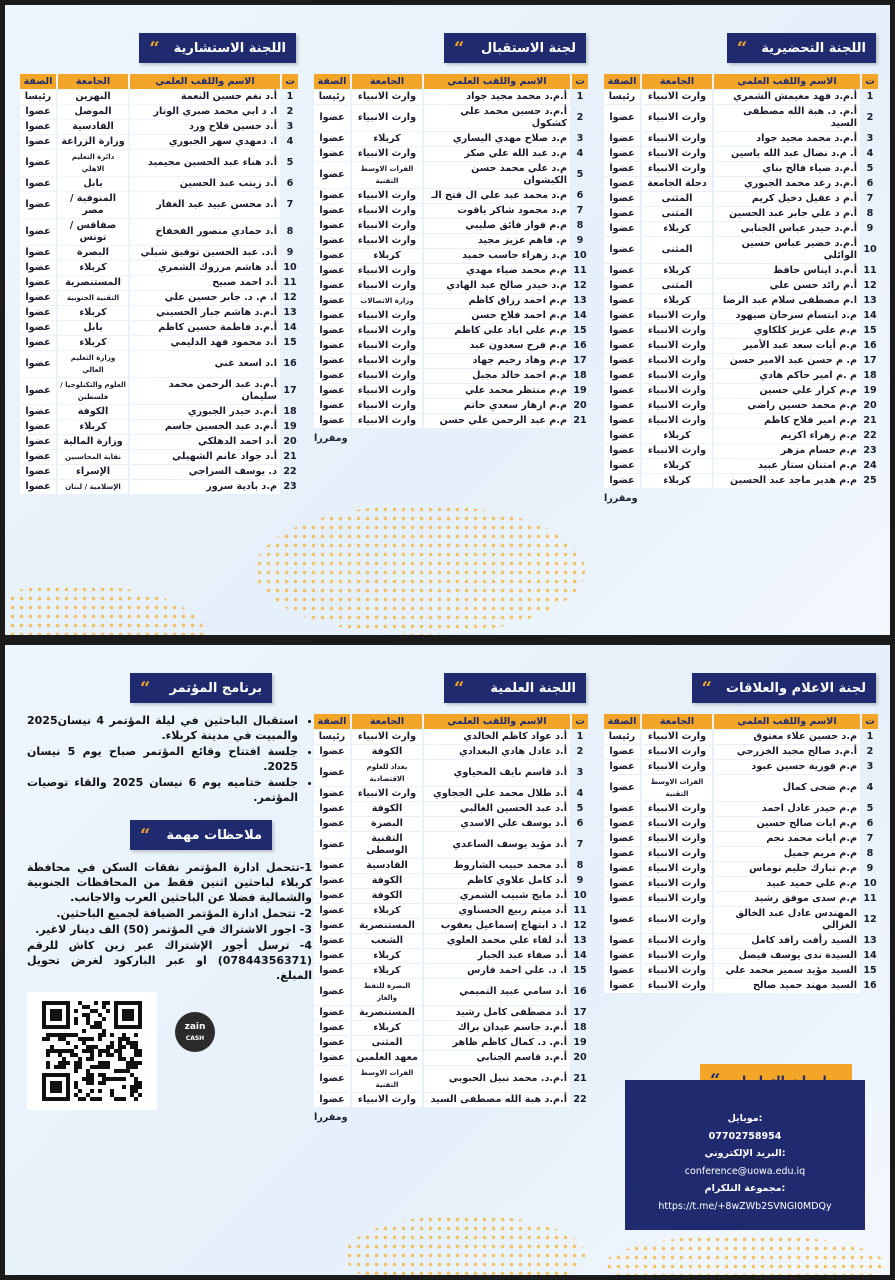  What do you see at coordinates (787, 436) in the screenshot?
I see `cell-name: م.م زهراء اكريم` at bounding box center [787, 436].